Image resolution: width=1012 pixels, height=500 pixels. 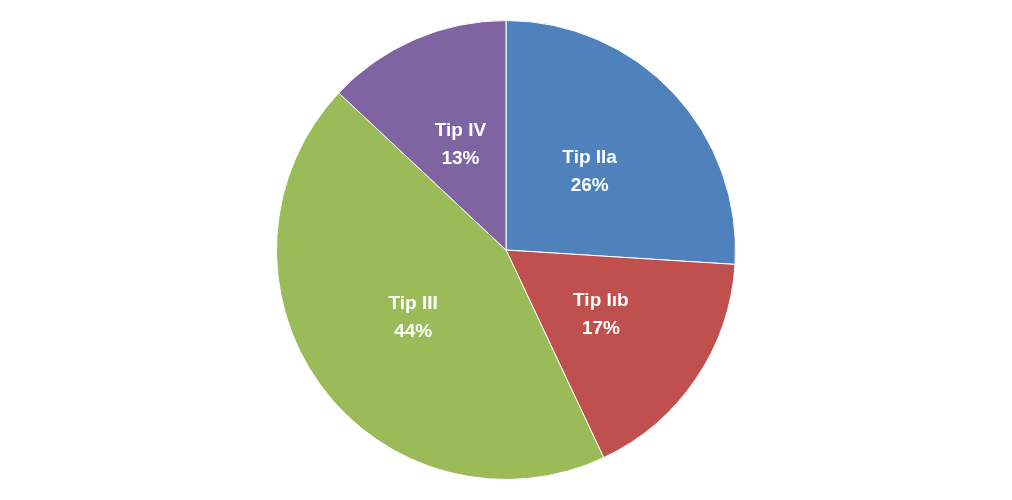 I want to click on slice-label: Tip Iıb, so click(x=601, y=299).